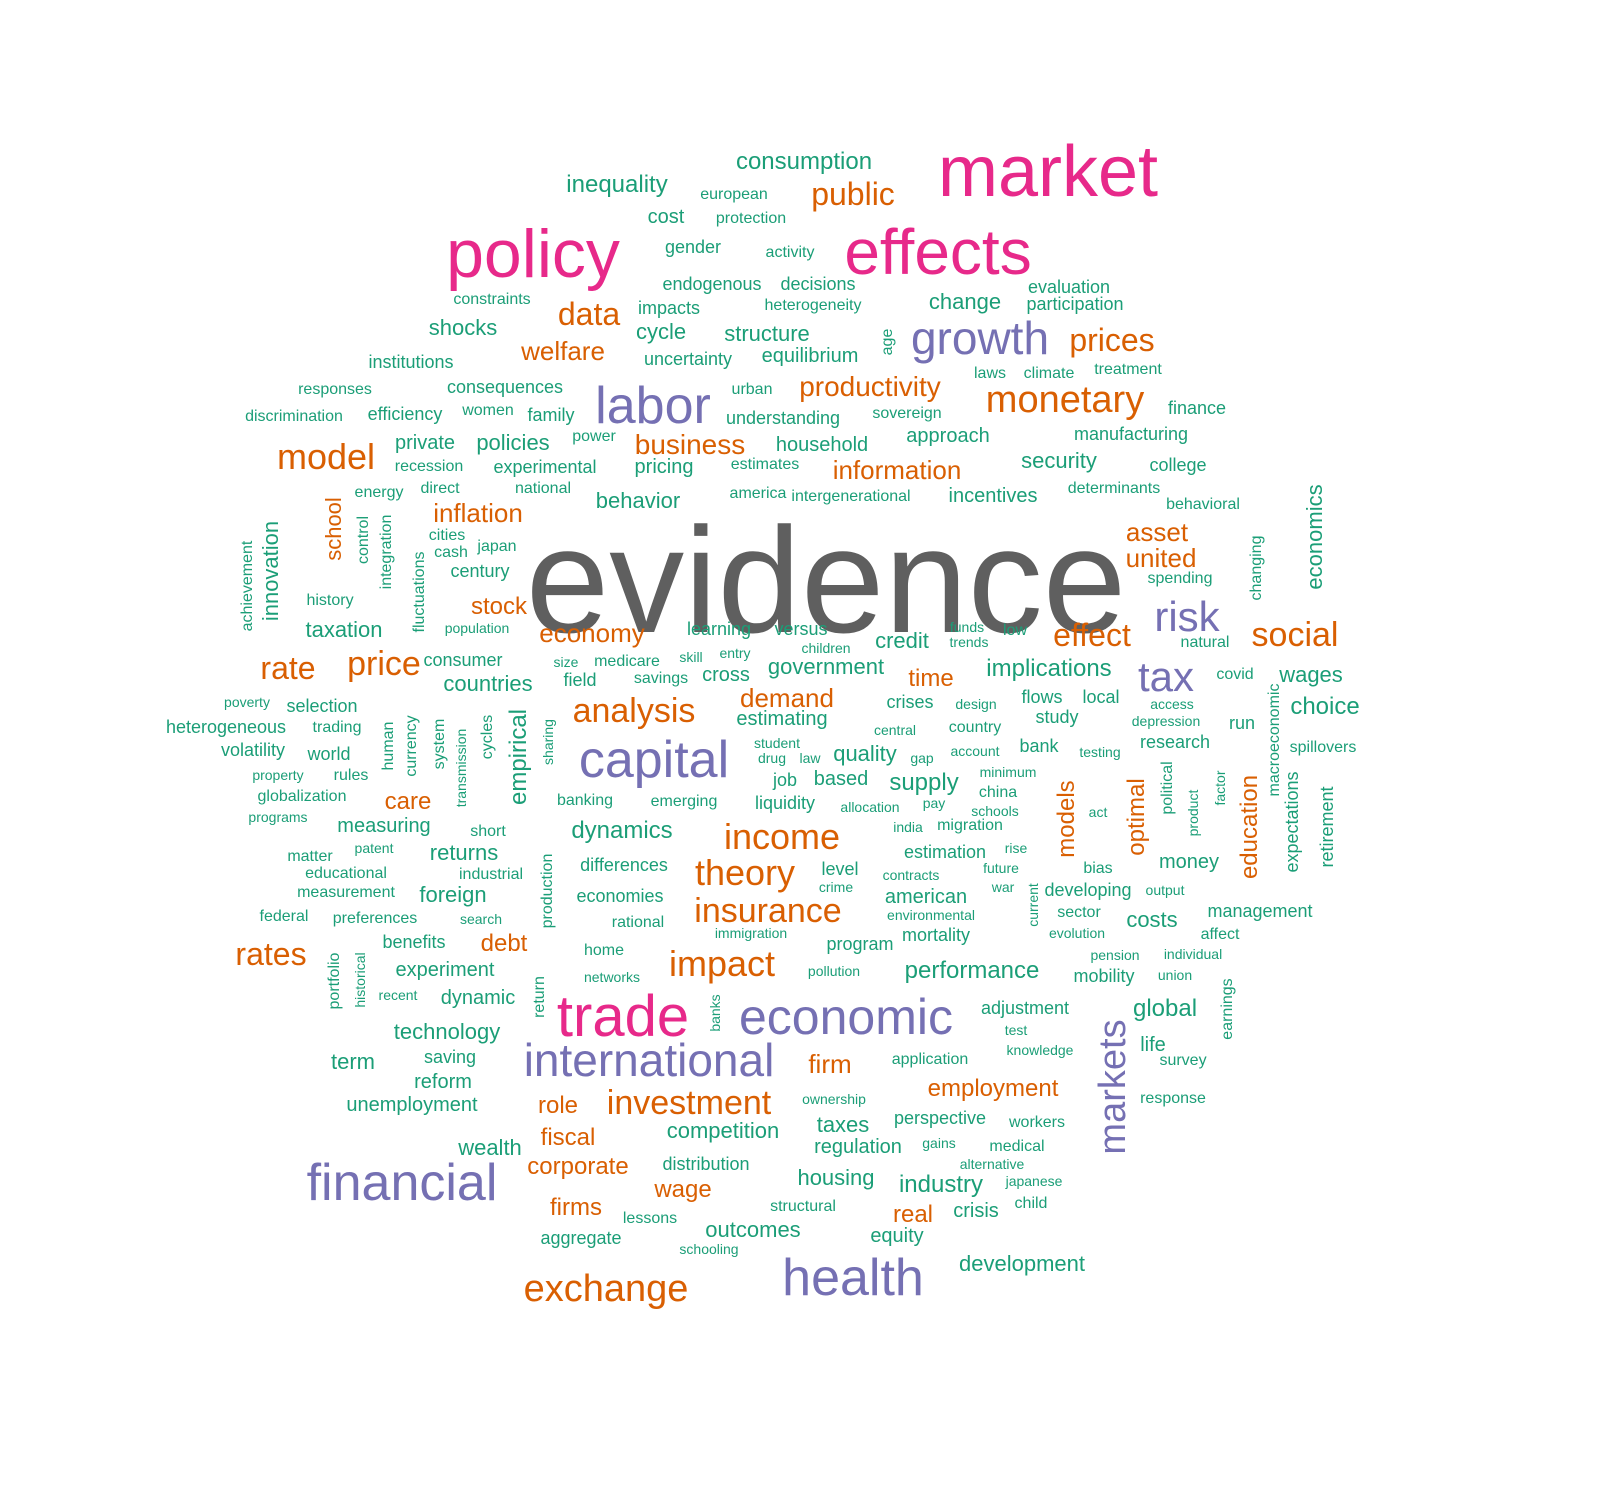 The width and height of the screenshot is (1620, 1487). What do you see at coordinates (998, 792) in the screenshot?
I see `word-china: china` at bounding box center [998, 792].